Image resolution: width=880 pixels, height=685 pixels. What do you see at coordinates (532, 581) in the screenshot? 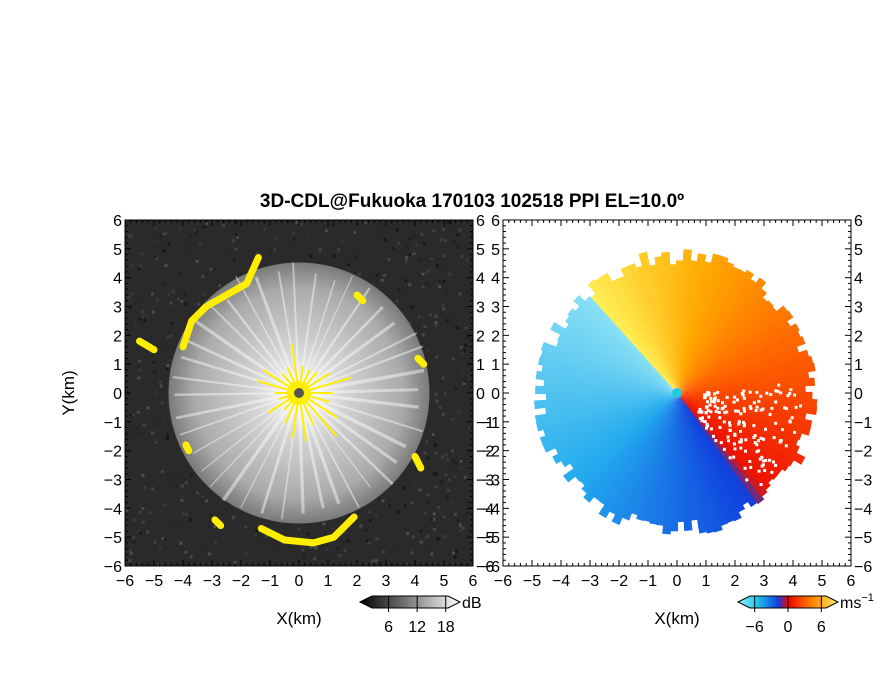
I see `x-tick-label: −5` at bounding box center [532, 581].